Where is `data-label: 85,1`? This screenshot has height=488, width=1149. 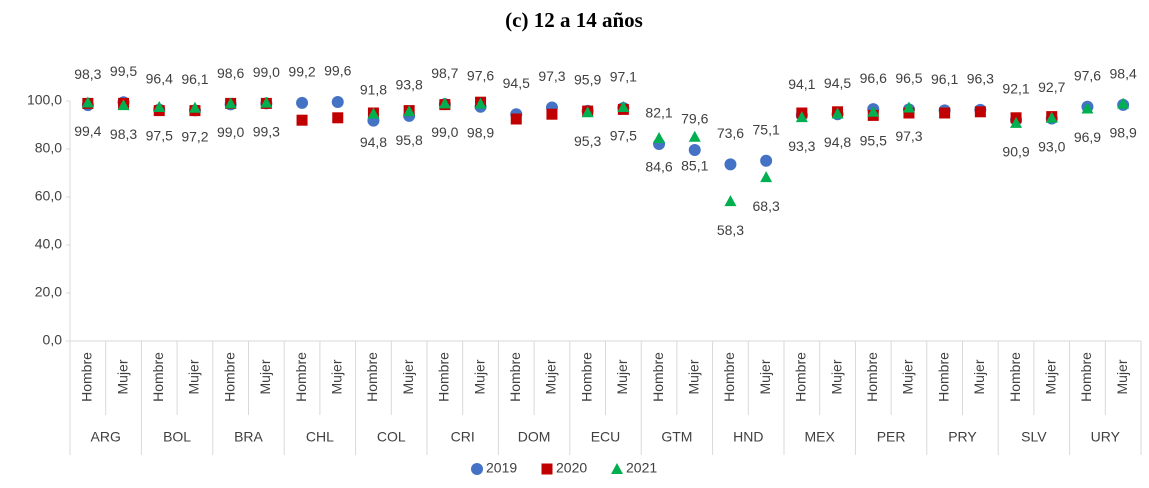 data-label: 85,1 is located at coordinates (694, 165).